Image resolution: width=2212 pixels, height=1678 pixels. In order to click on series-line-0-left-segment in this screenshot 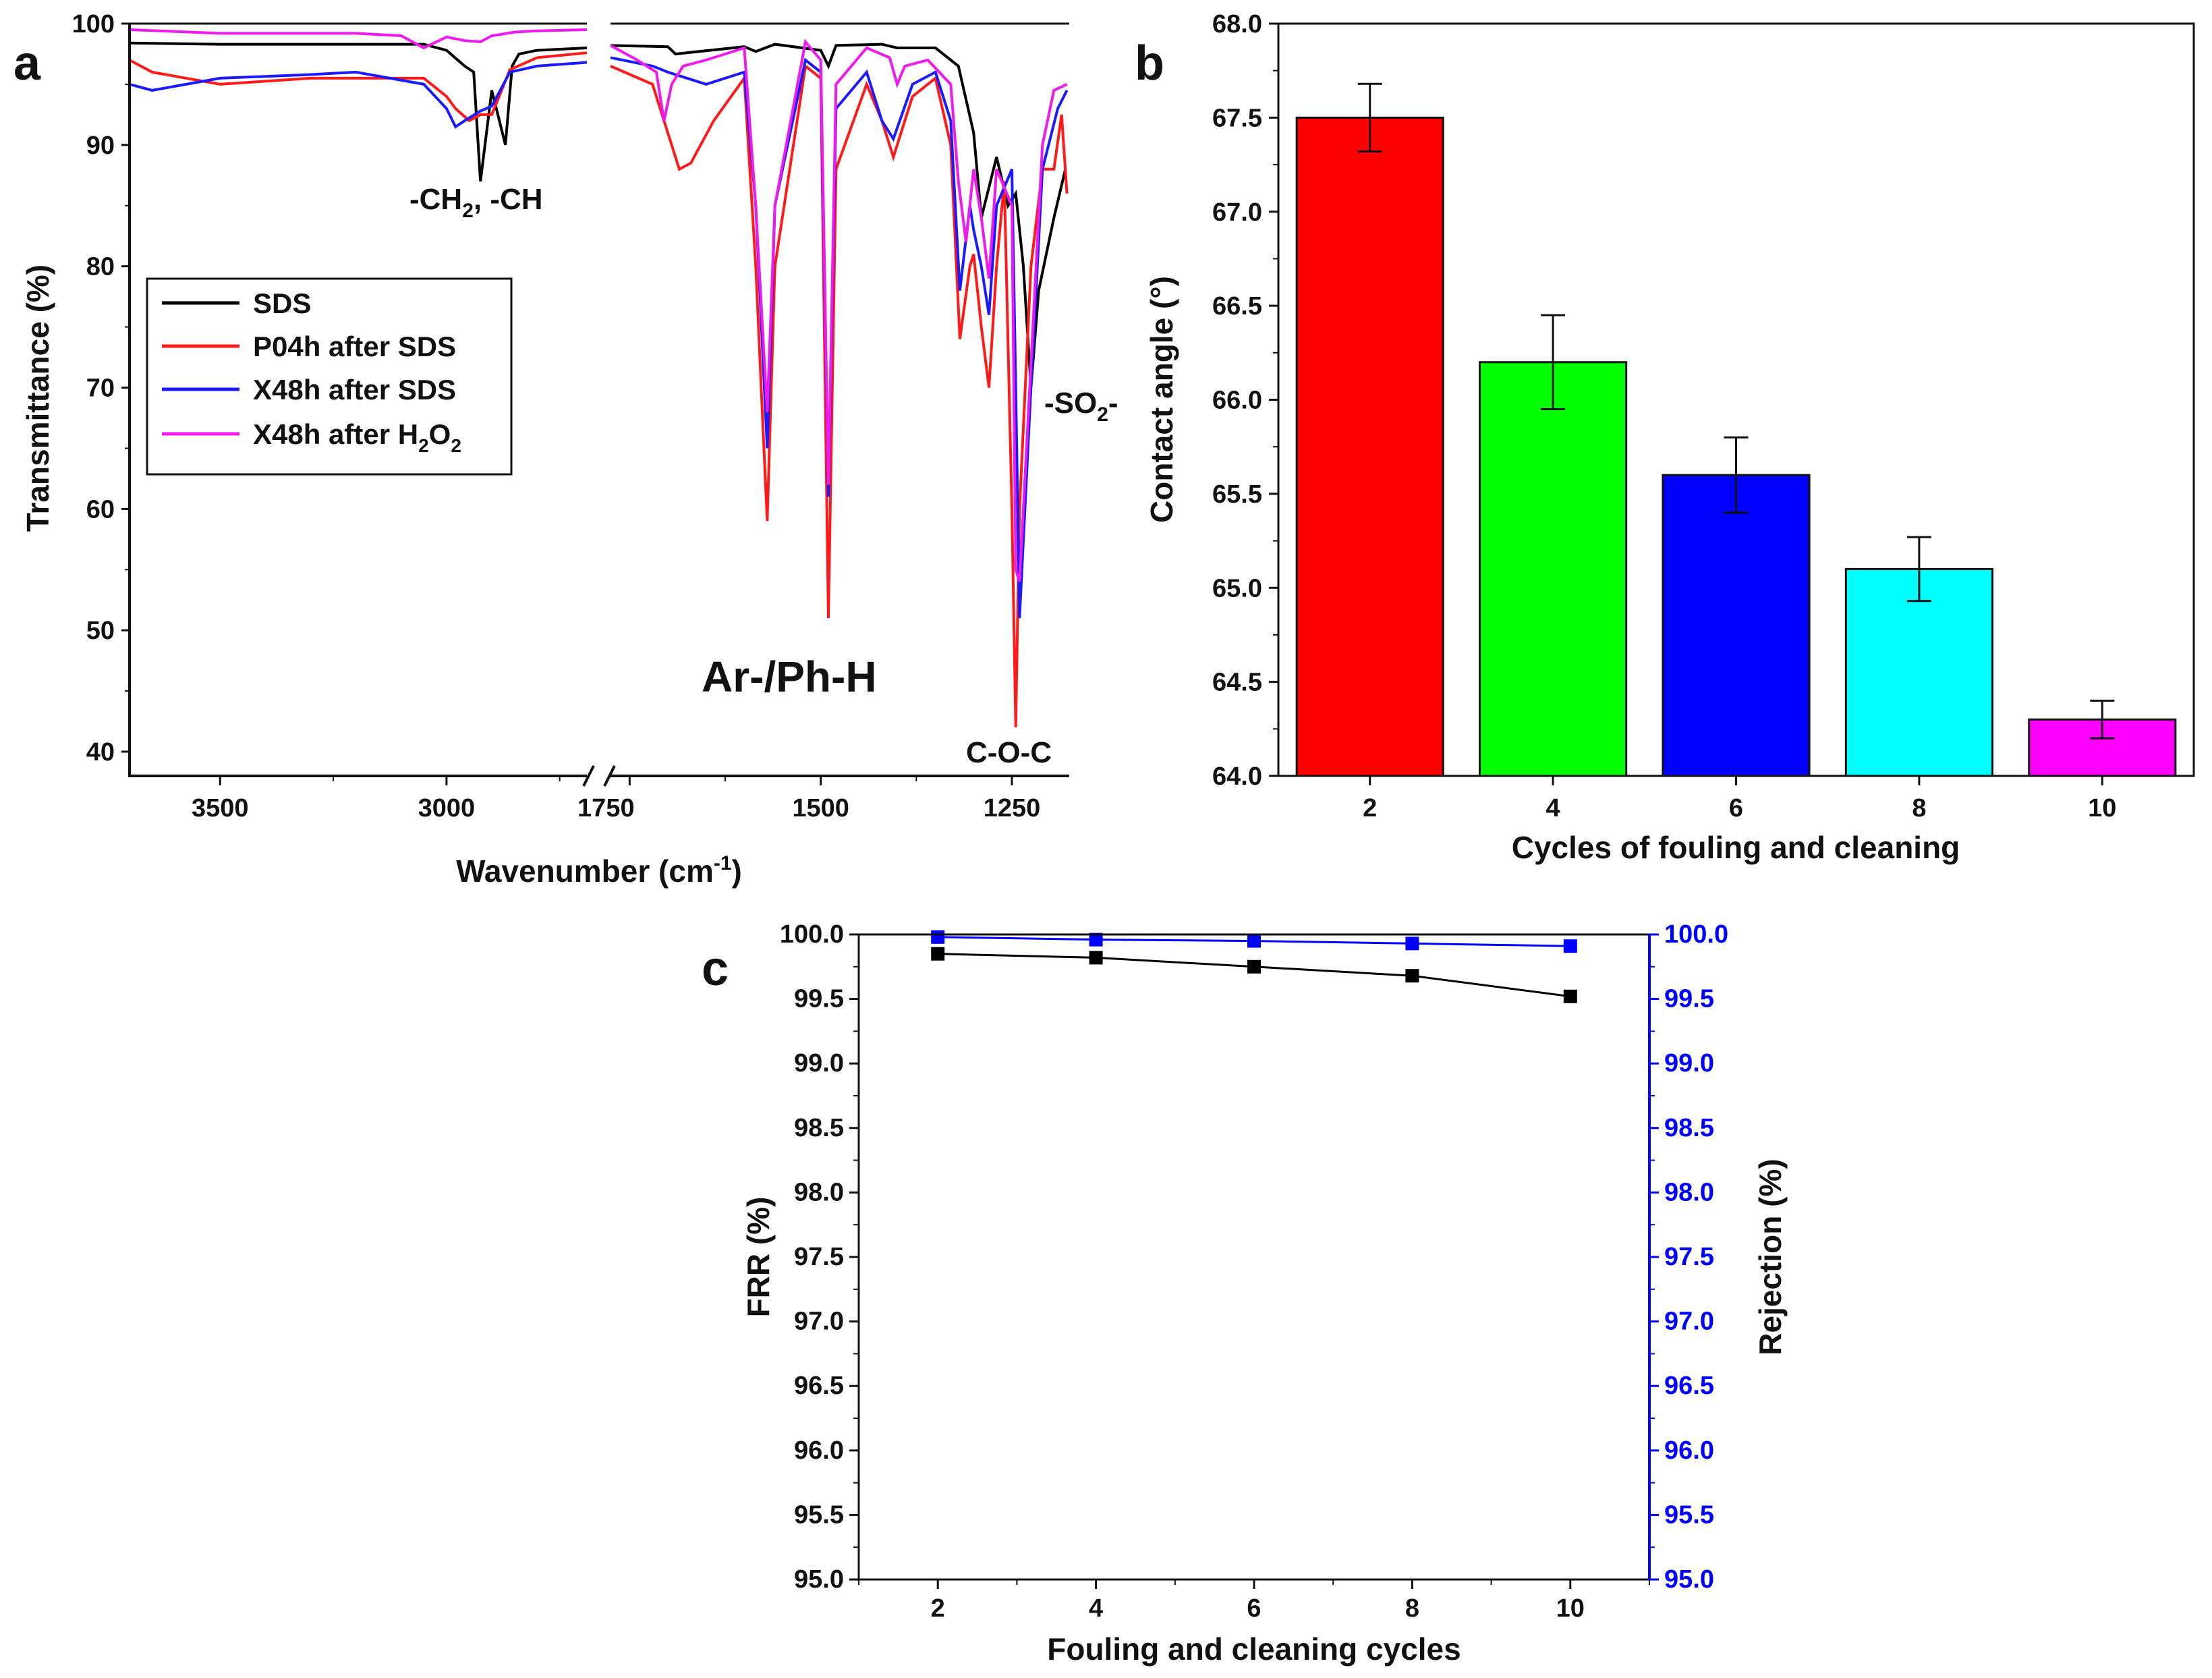, I will do `click(358, 111)`.